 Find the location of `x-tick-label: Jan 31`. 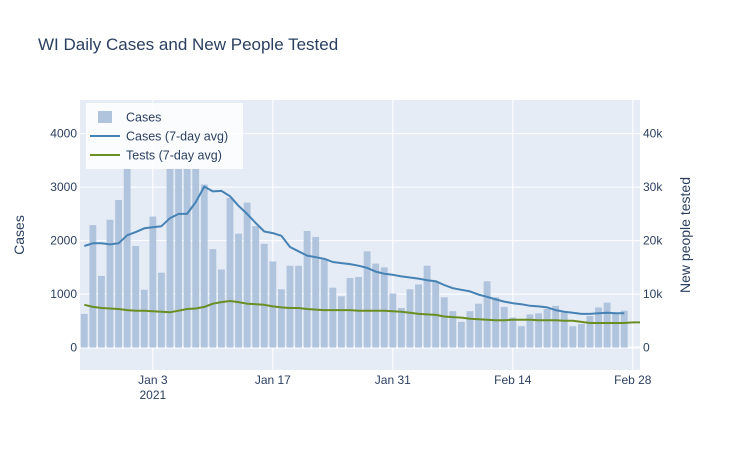

x-tick-label: Jan 31 is located at coordinates (393, 380).